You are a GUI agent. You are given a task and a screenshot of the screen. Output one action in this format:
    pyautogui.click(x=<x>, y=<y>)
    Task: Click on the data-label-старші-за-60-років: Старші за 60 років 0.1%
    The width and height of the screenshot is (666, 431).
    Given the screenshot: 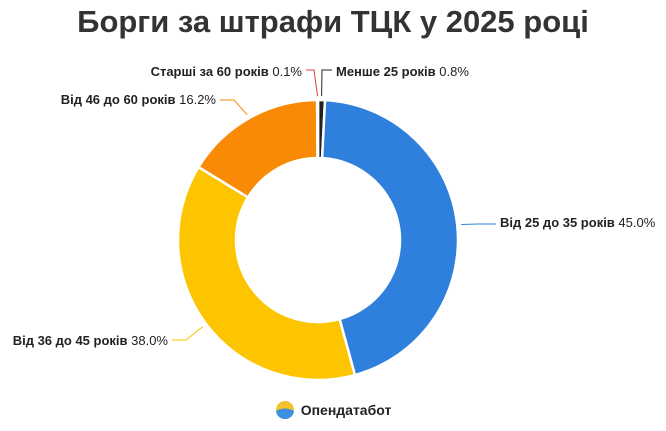 What is the action you would take?
    pyautogui.click(x=227, y=71)
    